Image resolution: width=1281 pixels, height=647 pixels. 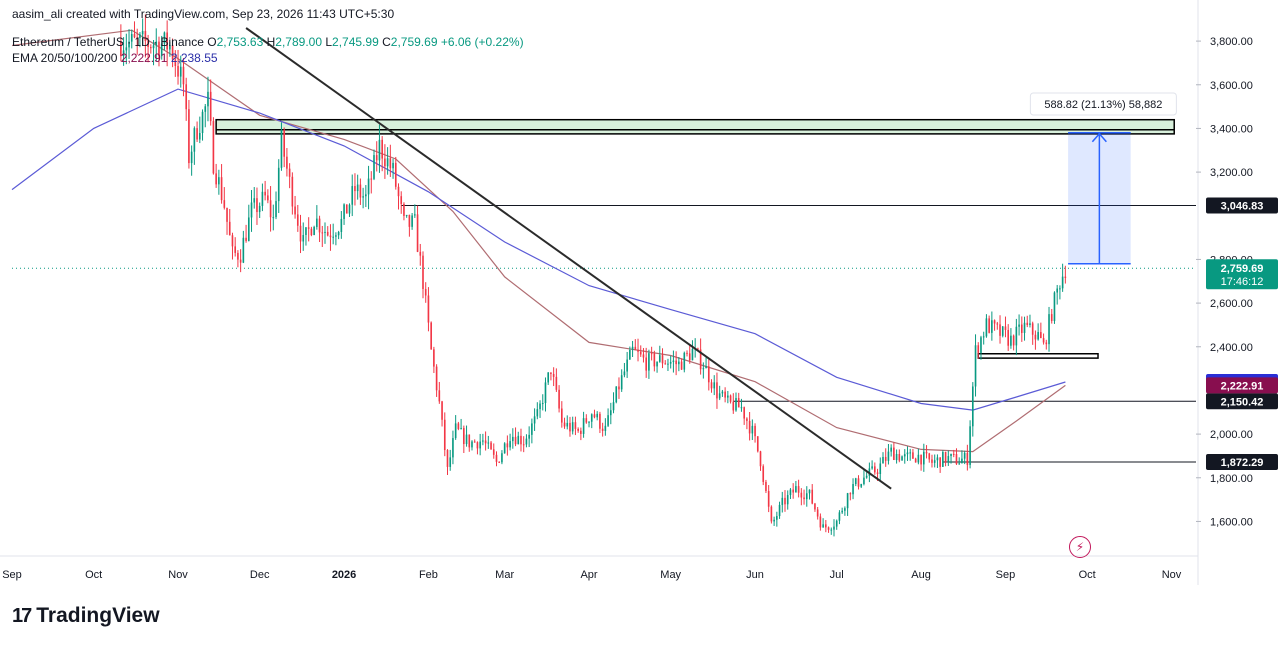 What do you see at coordinates (1242, 274) in the screenshot?
I see `last-price-badge-bg` at bounding box center [1242, 274].